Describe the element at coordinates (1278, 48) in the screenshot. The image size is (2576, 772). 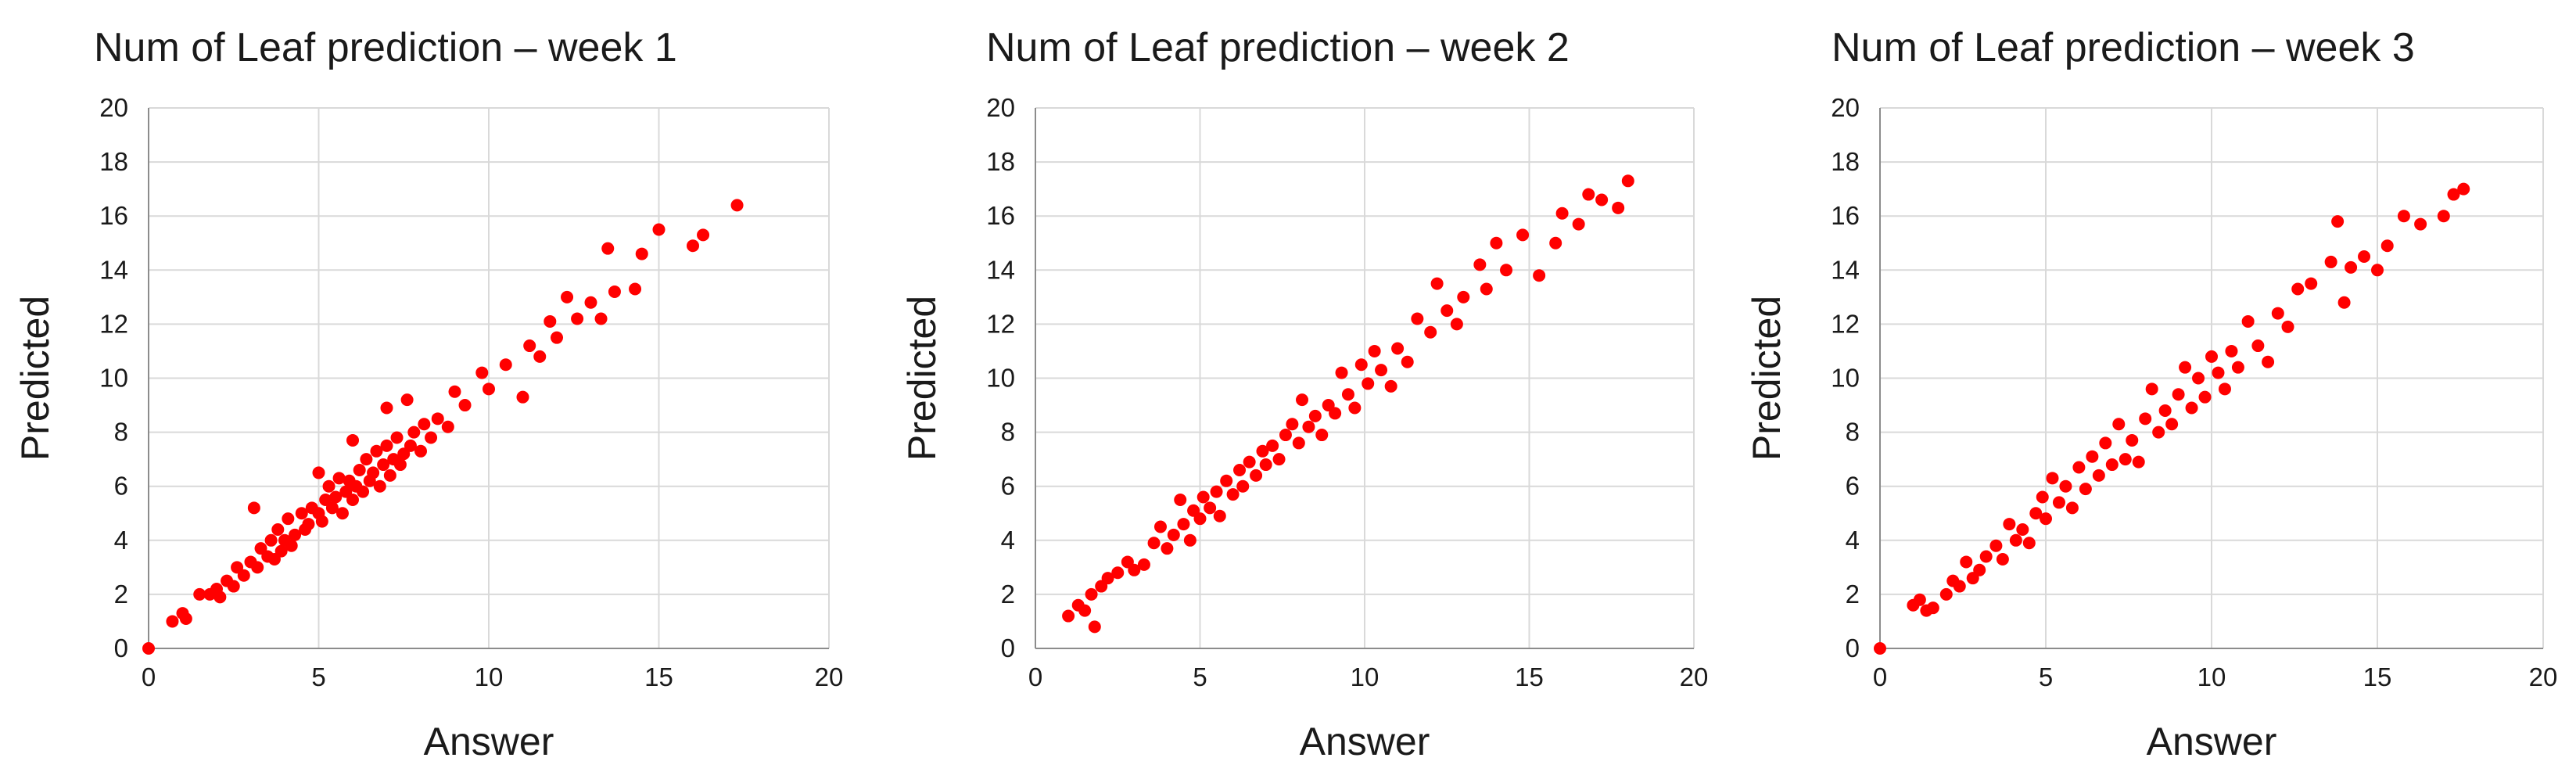
I see `chart-title: Num of Leaf prediction – week 2` at that location.